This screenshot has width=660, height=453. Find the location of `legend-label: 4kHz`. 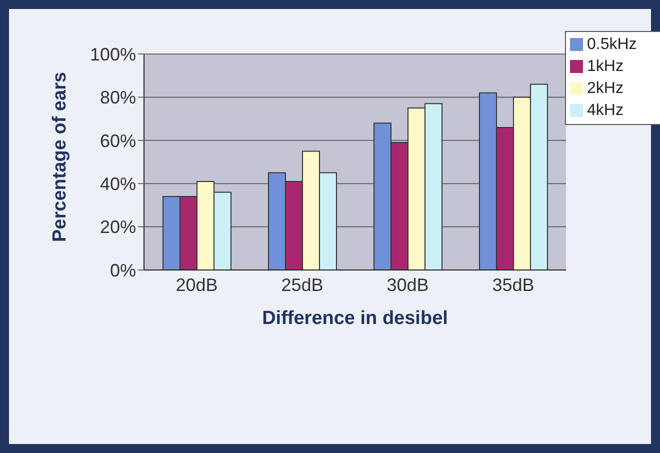

legend-label: 4kHz is located at coordinates (605, 110).